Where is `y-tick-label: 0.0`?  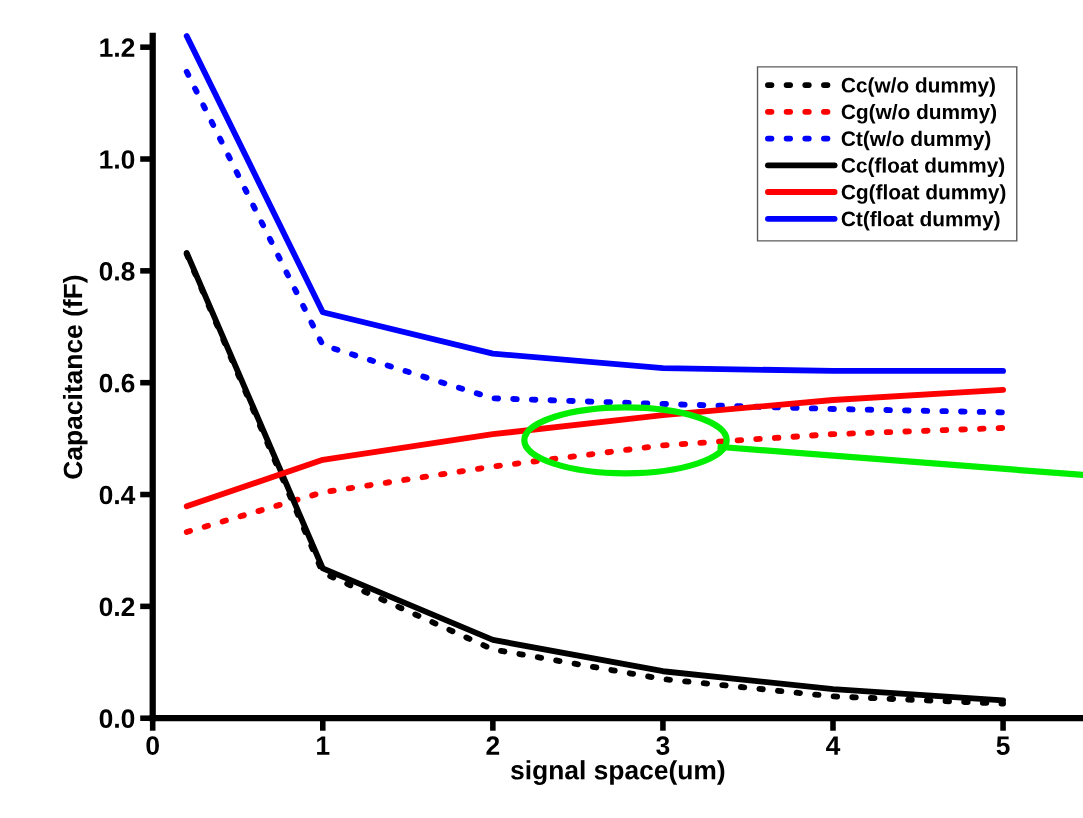 y-tick-label: 0.0 is located at coordinates (117, 719).